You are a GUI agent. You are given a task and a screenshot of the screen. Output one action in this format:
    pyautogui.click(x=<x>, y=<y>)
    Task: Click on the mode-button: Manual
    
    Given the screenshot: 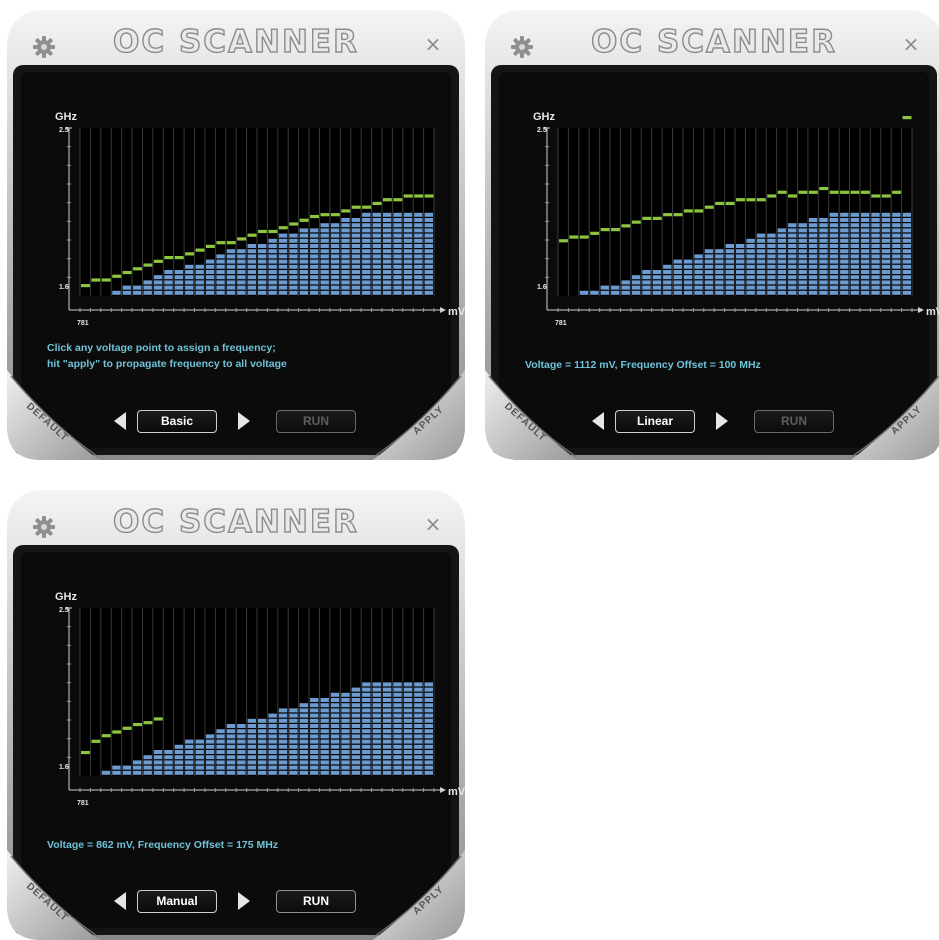 What is the action you would take?
    pyautogui.click(x=177, y=901)
    